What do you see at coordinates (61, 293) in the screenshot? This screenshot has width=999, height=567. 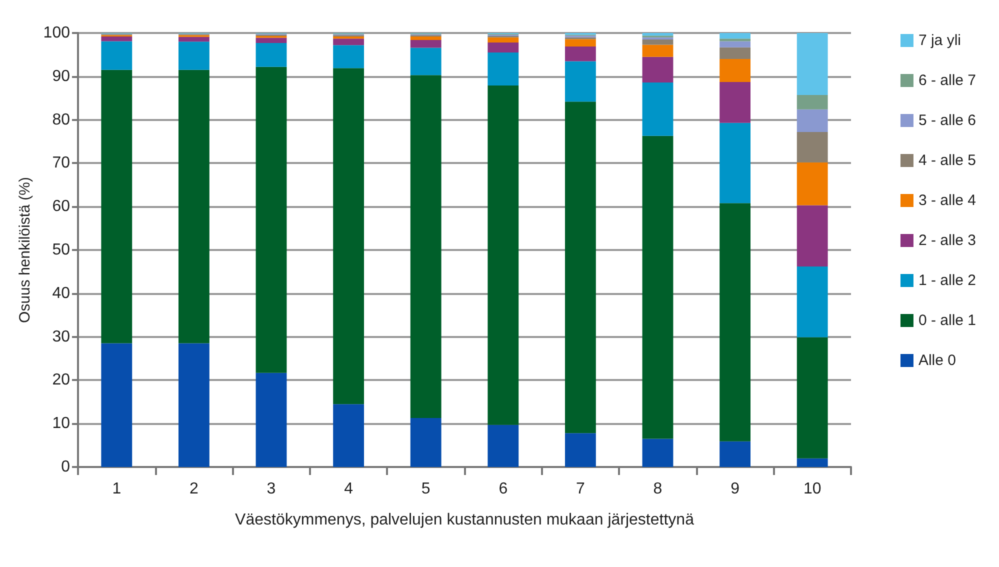 I see `y-tick-label: 40` at bounding box center [61, 293].